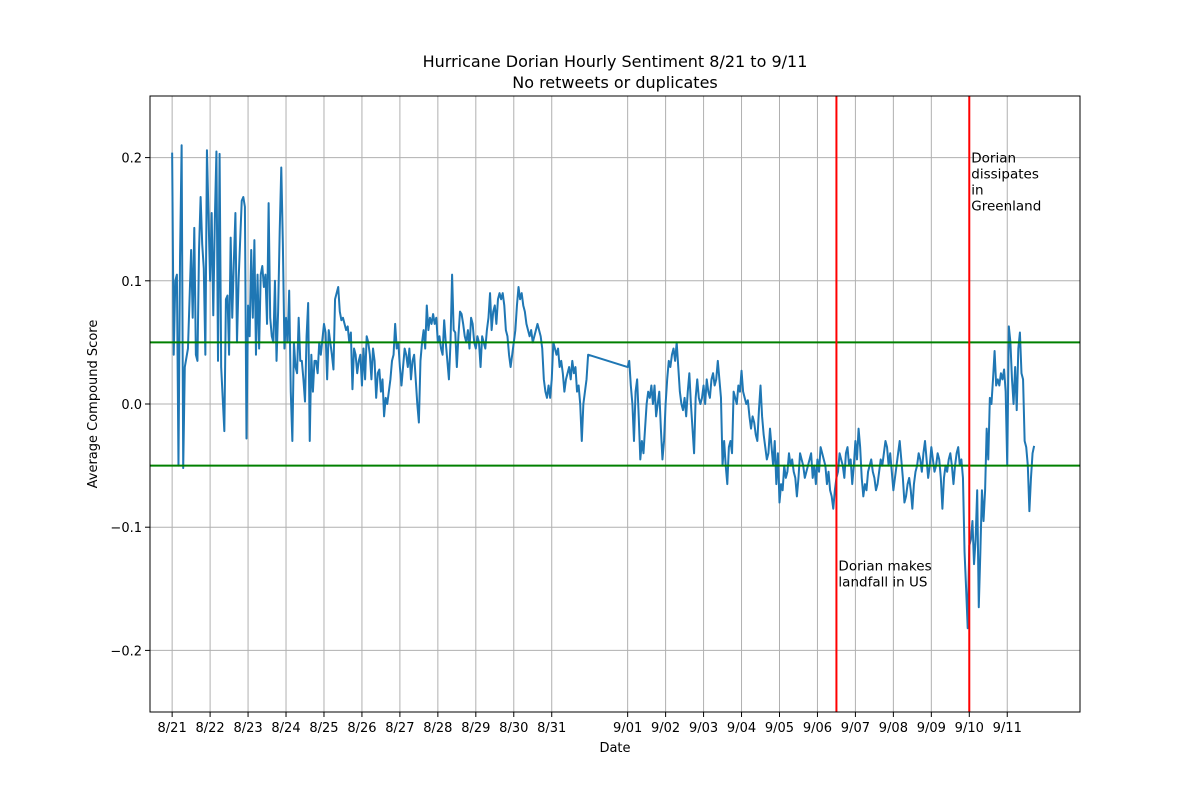  Describe the element at coordinates (475, 728) in the screenshot. I see `x-tick-label: 8/29` at that location.